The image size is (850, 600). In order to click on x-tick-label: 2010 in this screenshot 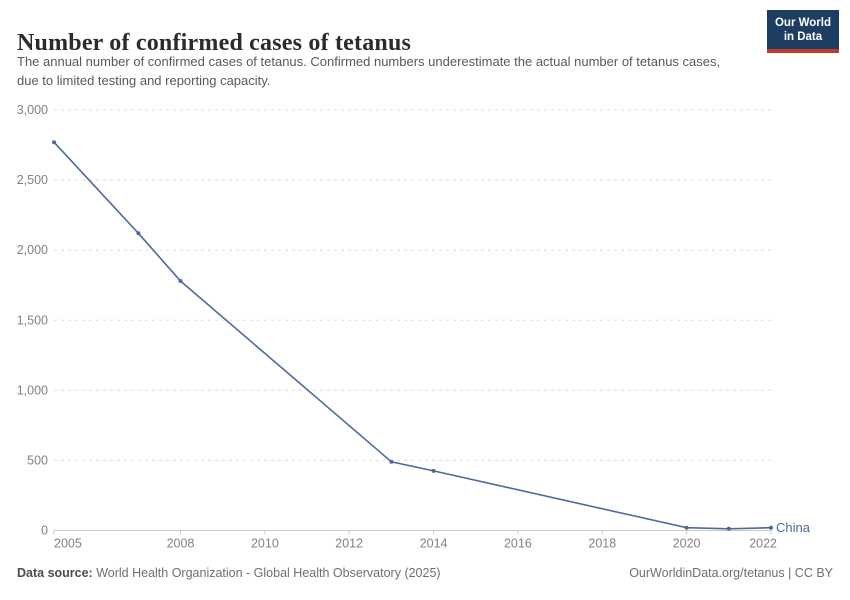, I will do `click(265, 544)`.